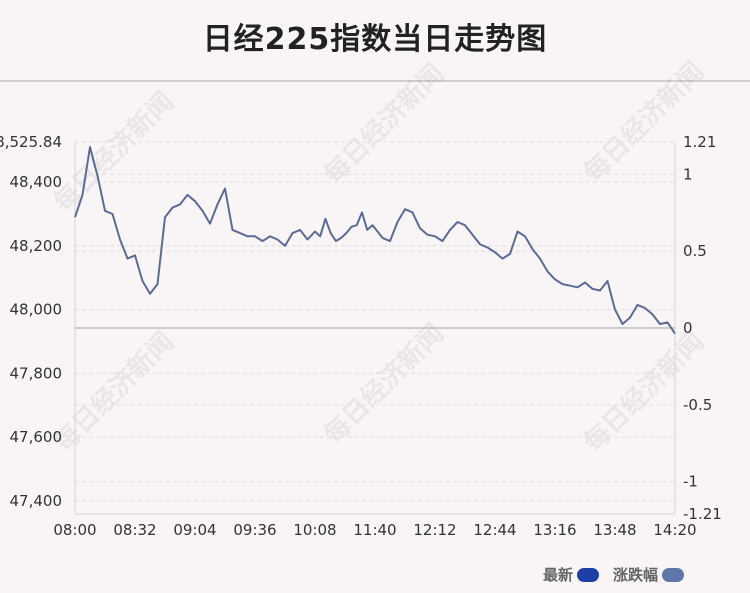 This screenshot has height=593, width=750. I want to click on legend-swatch-change, so click(673, 574).